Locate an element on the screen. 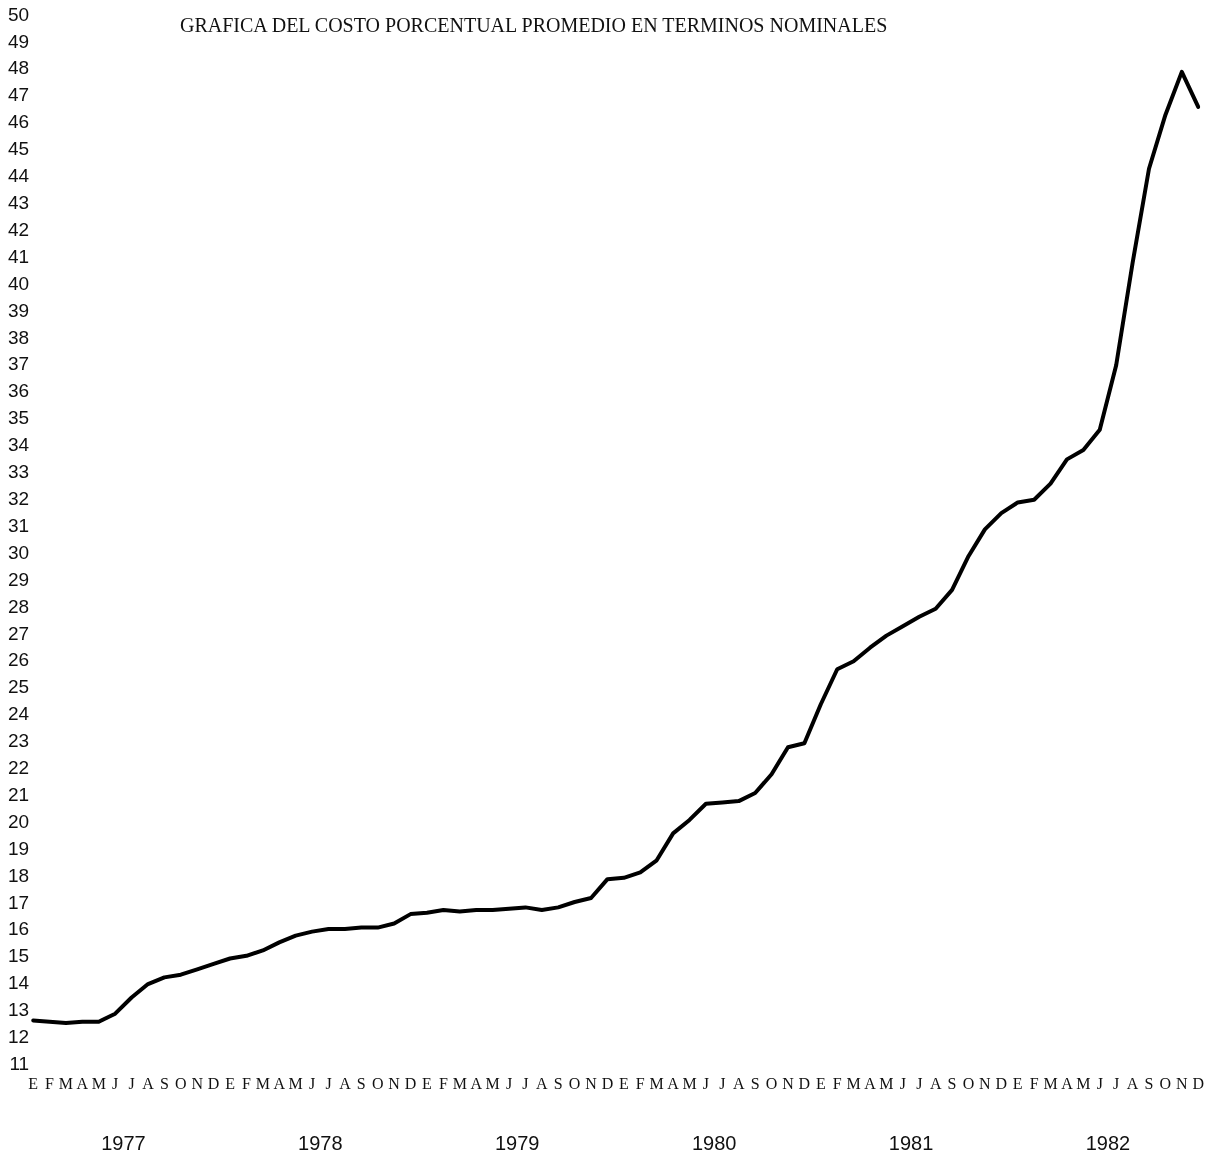 This screenshot has height=1164, width=1214. y-tick-label: 37 is located at coordinates (18, 364).